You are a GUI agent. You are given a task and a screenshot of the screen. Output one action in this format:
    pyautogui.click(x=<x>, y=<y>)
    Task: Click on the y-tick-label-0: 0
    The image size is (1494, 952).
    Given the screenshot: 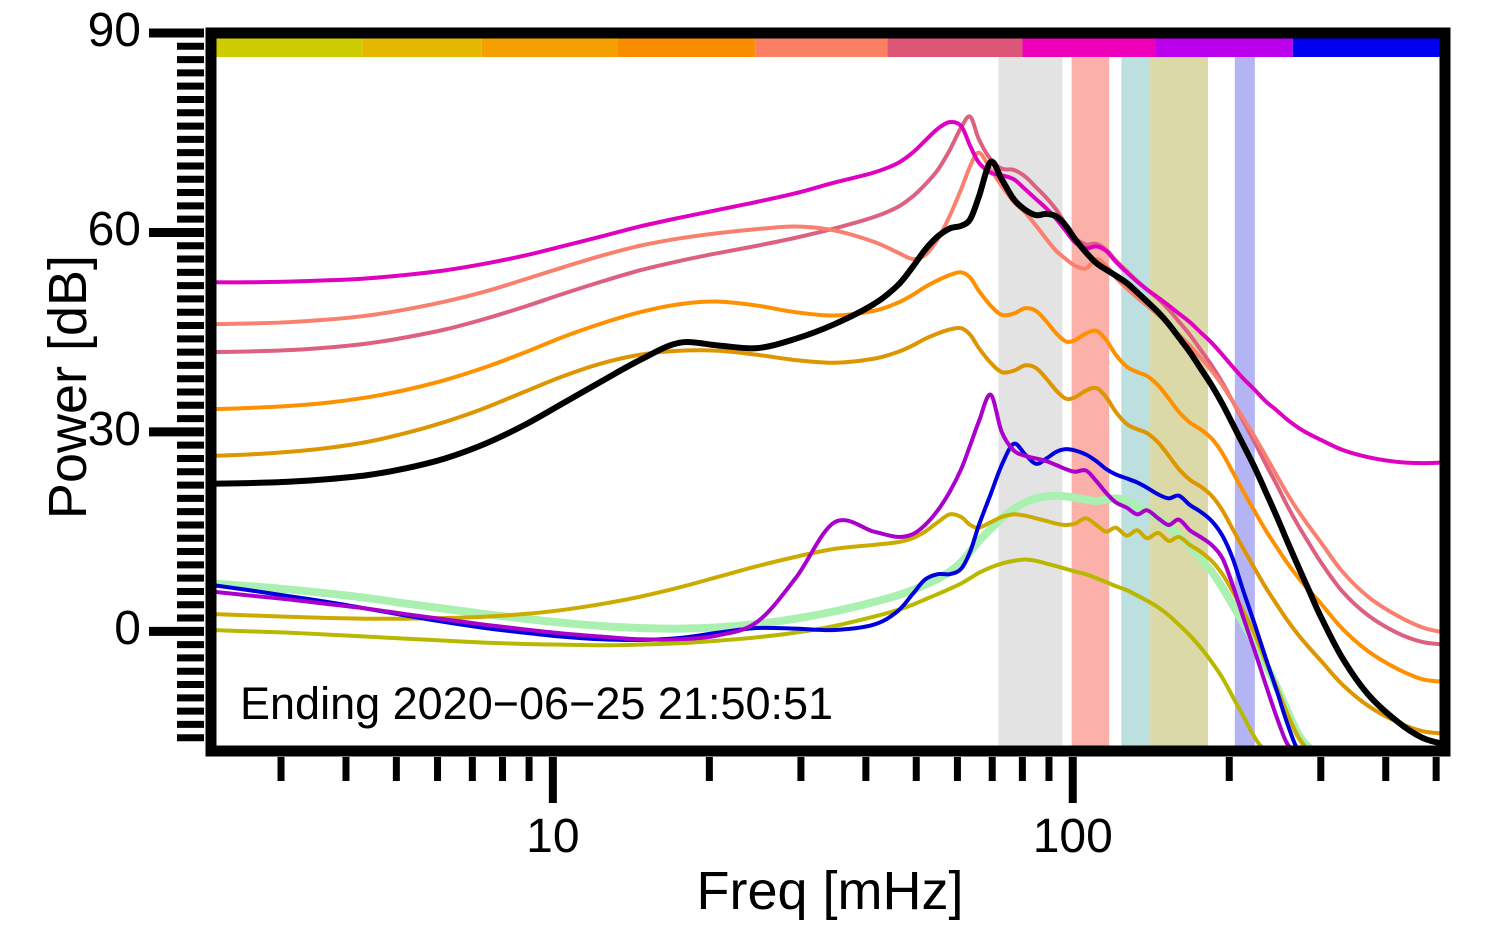 What is the action you would take?
    pyautogui.click(x=127, y=629)
    